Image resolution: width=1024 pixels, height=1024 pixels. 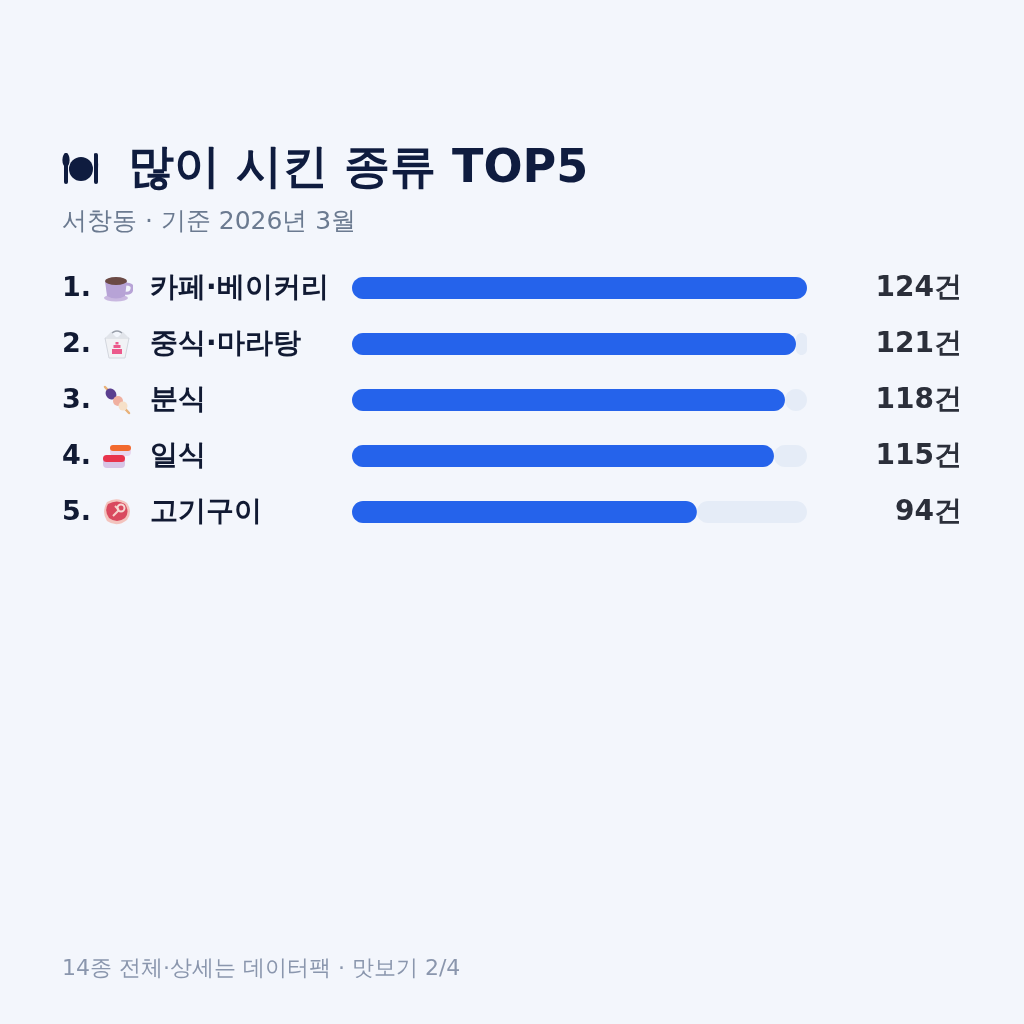 I want to click on chart-subtitle: 서창동 · 기준 2026년 3월, so click(x=209, y=221).